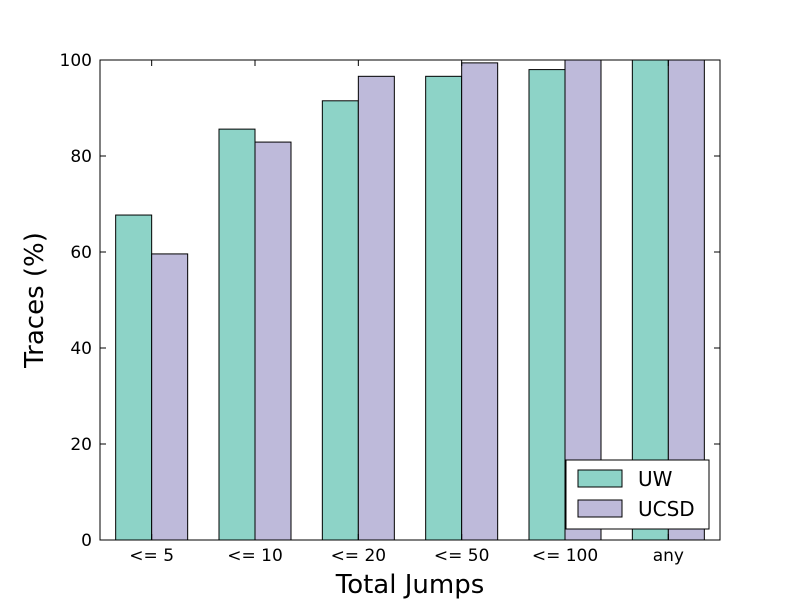 The height and width of the screenshot is (604, 800). I want to click on y-tick-label-2: 40, so click(81, 349).